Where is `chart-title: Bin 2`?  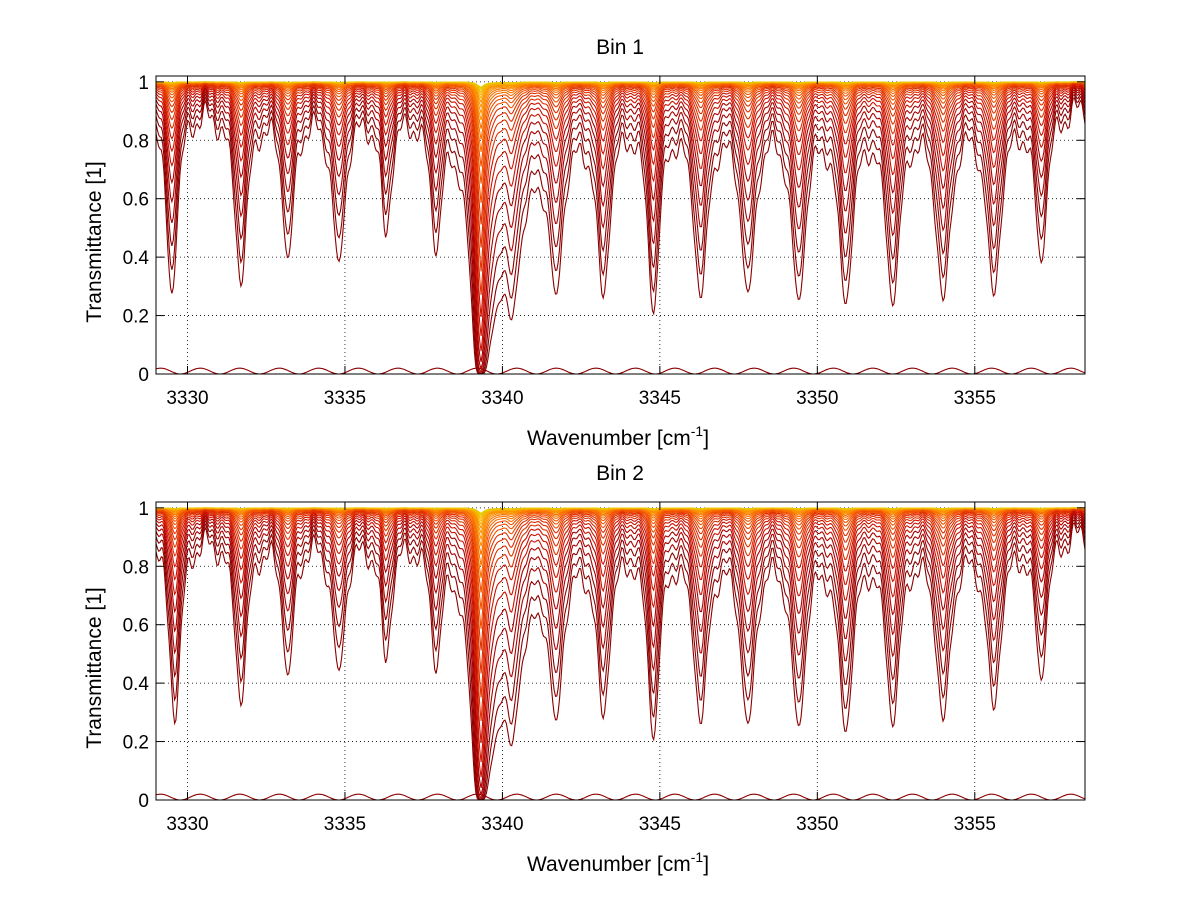
chart-title: Bin 2 is located at coordinates (620, 473).